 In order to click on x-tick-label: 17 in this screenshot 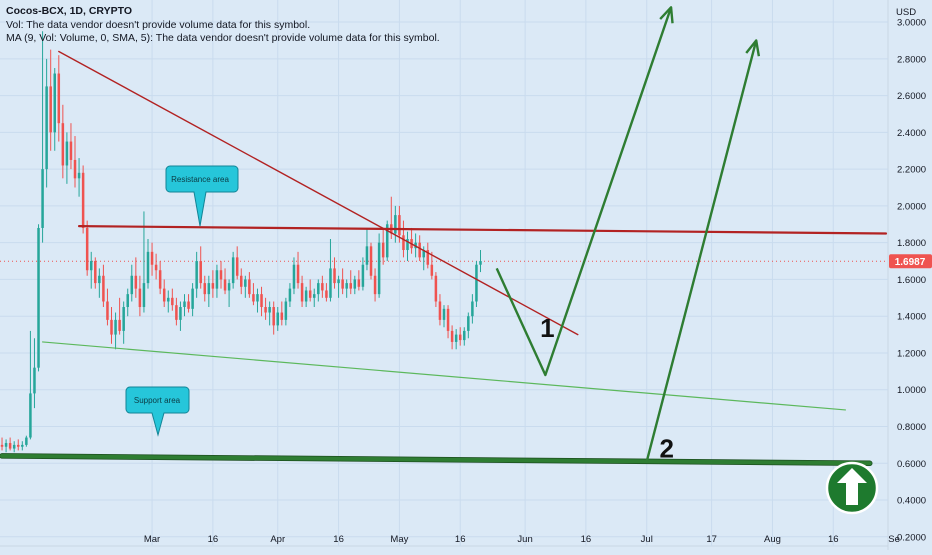, I will do `click(711, 539)`.